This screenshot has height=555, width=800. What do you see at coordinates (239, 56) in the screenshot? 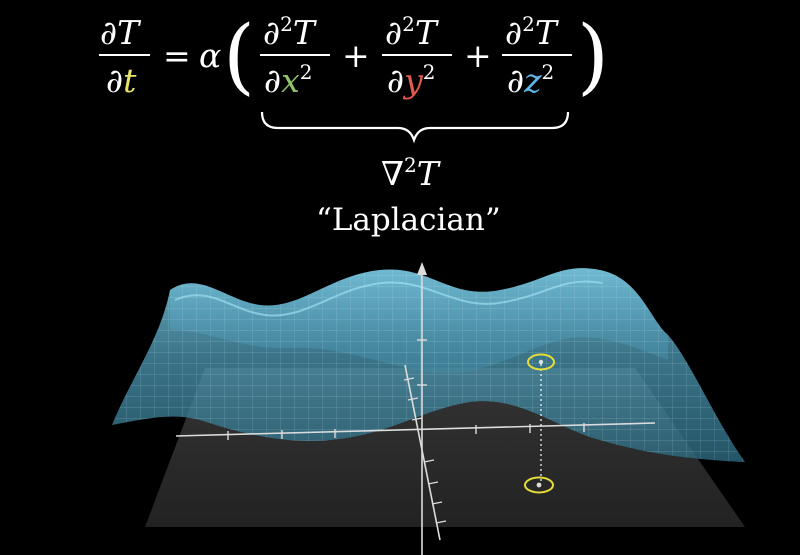
I see `left-paren: (` at bounding box center [239, 56].